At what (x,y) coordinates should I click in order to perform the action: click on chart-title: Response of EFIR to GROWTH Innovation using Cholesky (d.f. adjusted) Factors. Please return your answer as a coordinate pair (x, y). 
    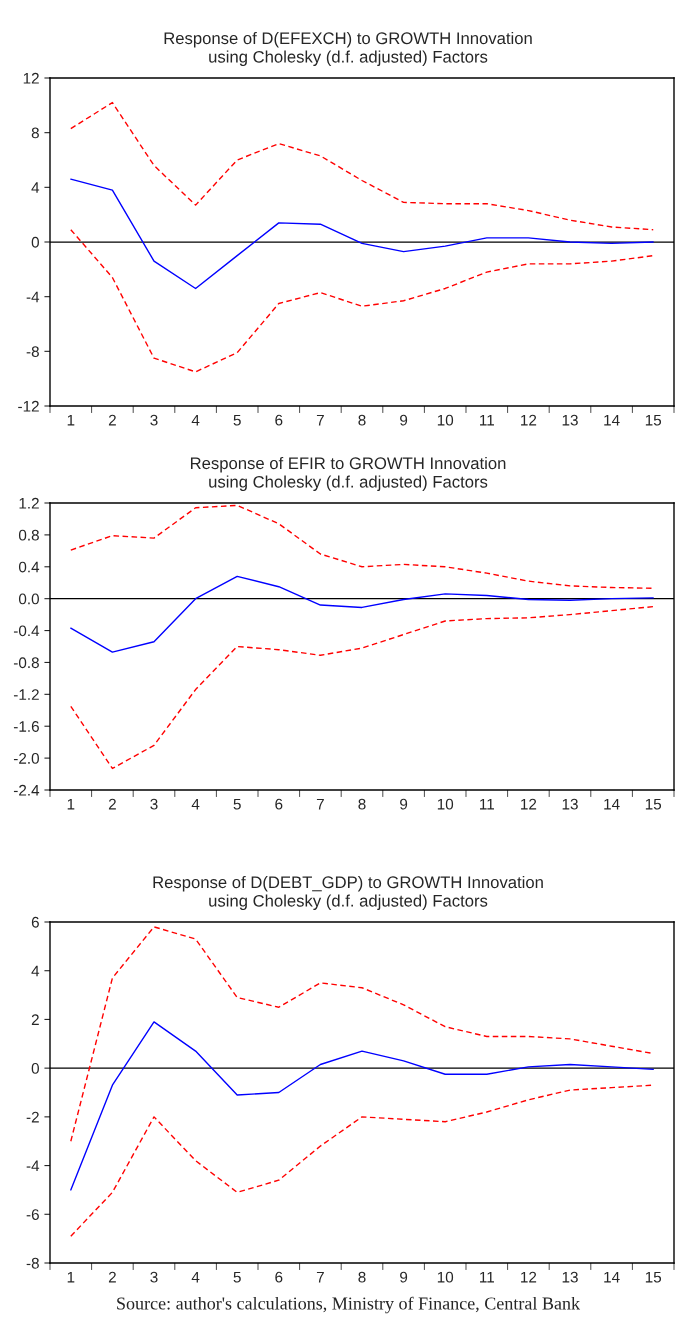
    Looking at the image, I should click on (348, 473).